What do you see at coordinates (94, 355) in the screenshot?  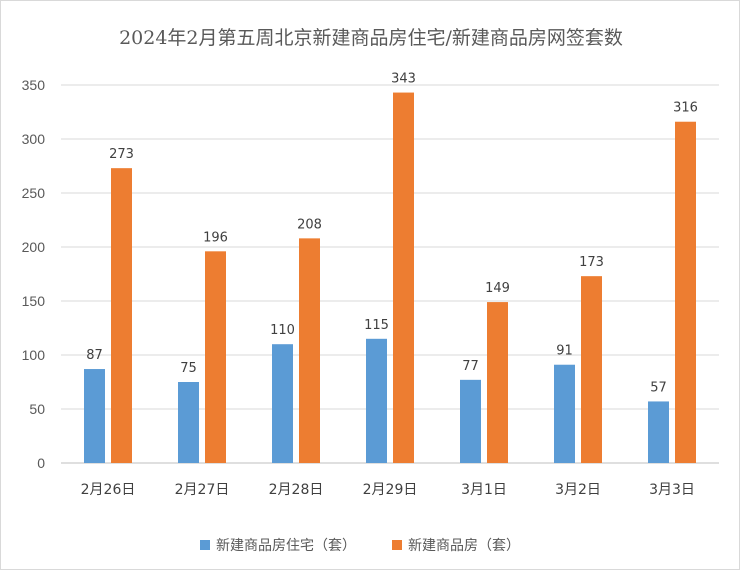 I see `data-label: 87` at bounding box center [94, 355].